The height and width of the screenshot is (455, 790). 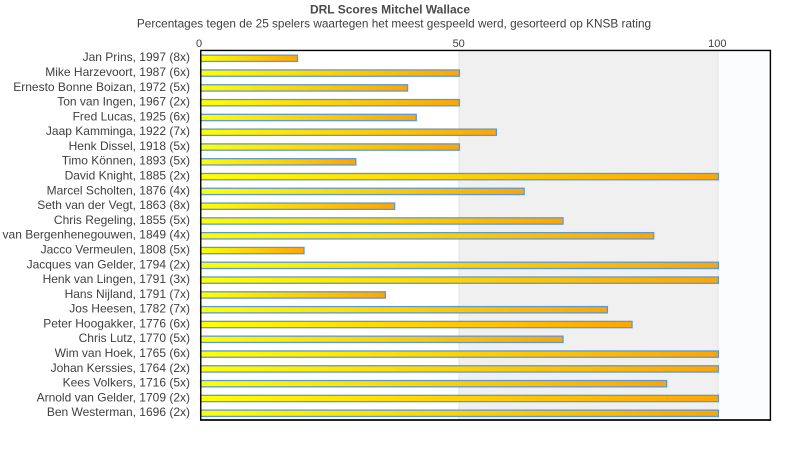 I want to click on svg-text: Jos Heesen, 1782 (7x), so click(x=129, y=309).